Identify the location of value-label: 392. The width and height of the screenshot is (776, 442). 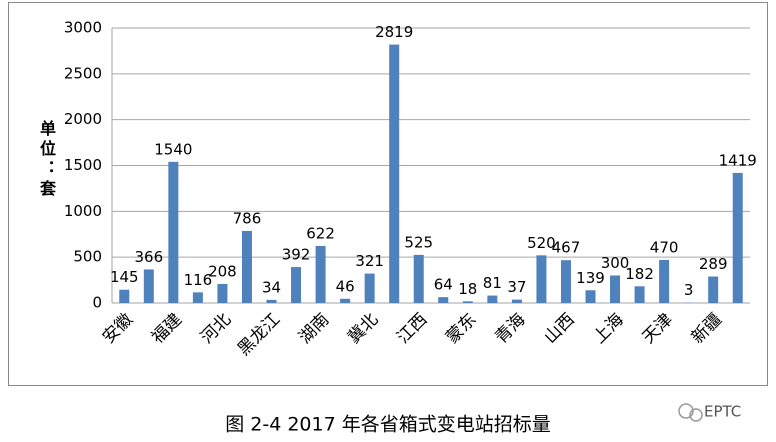
(296, 255).